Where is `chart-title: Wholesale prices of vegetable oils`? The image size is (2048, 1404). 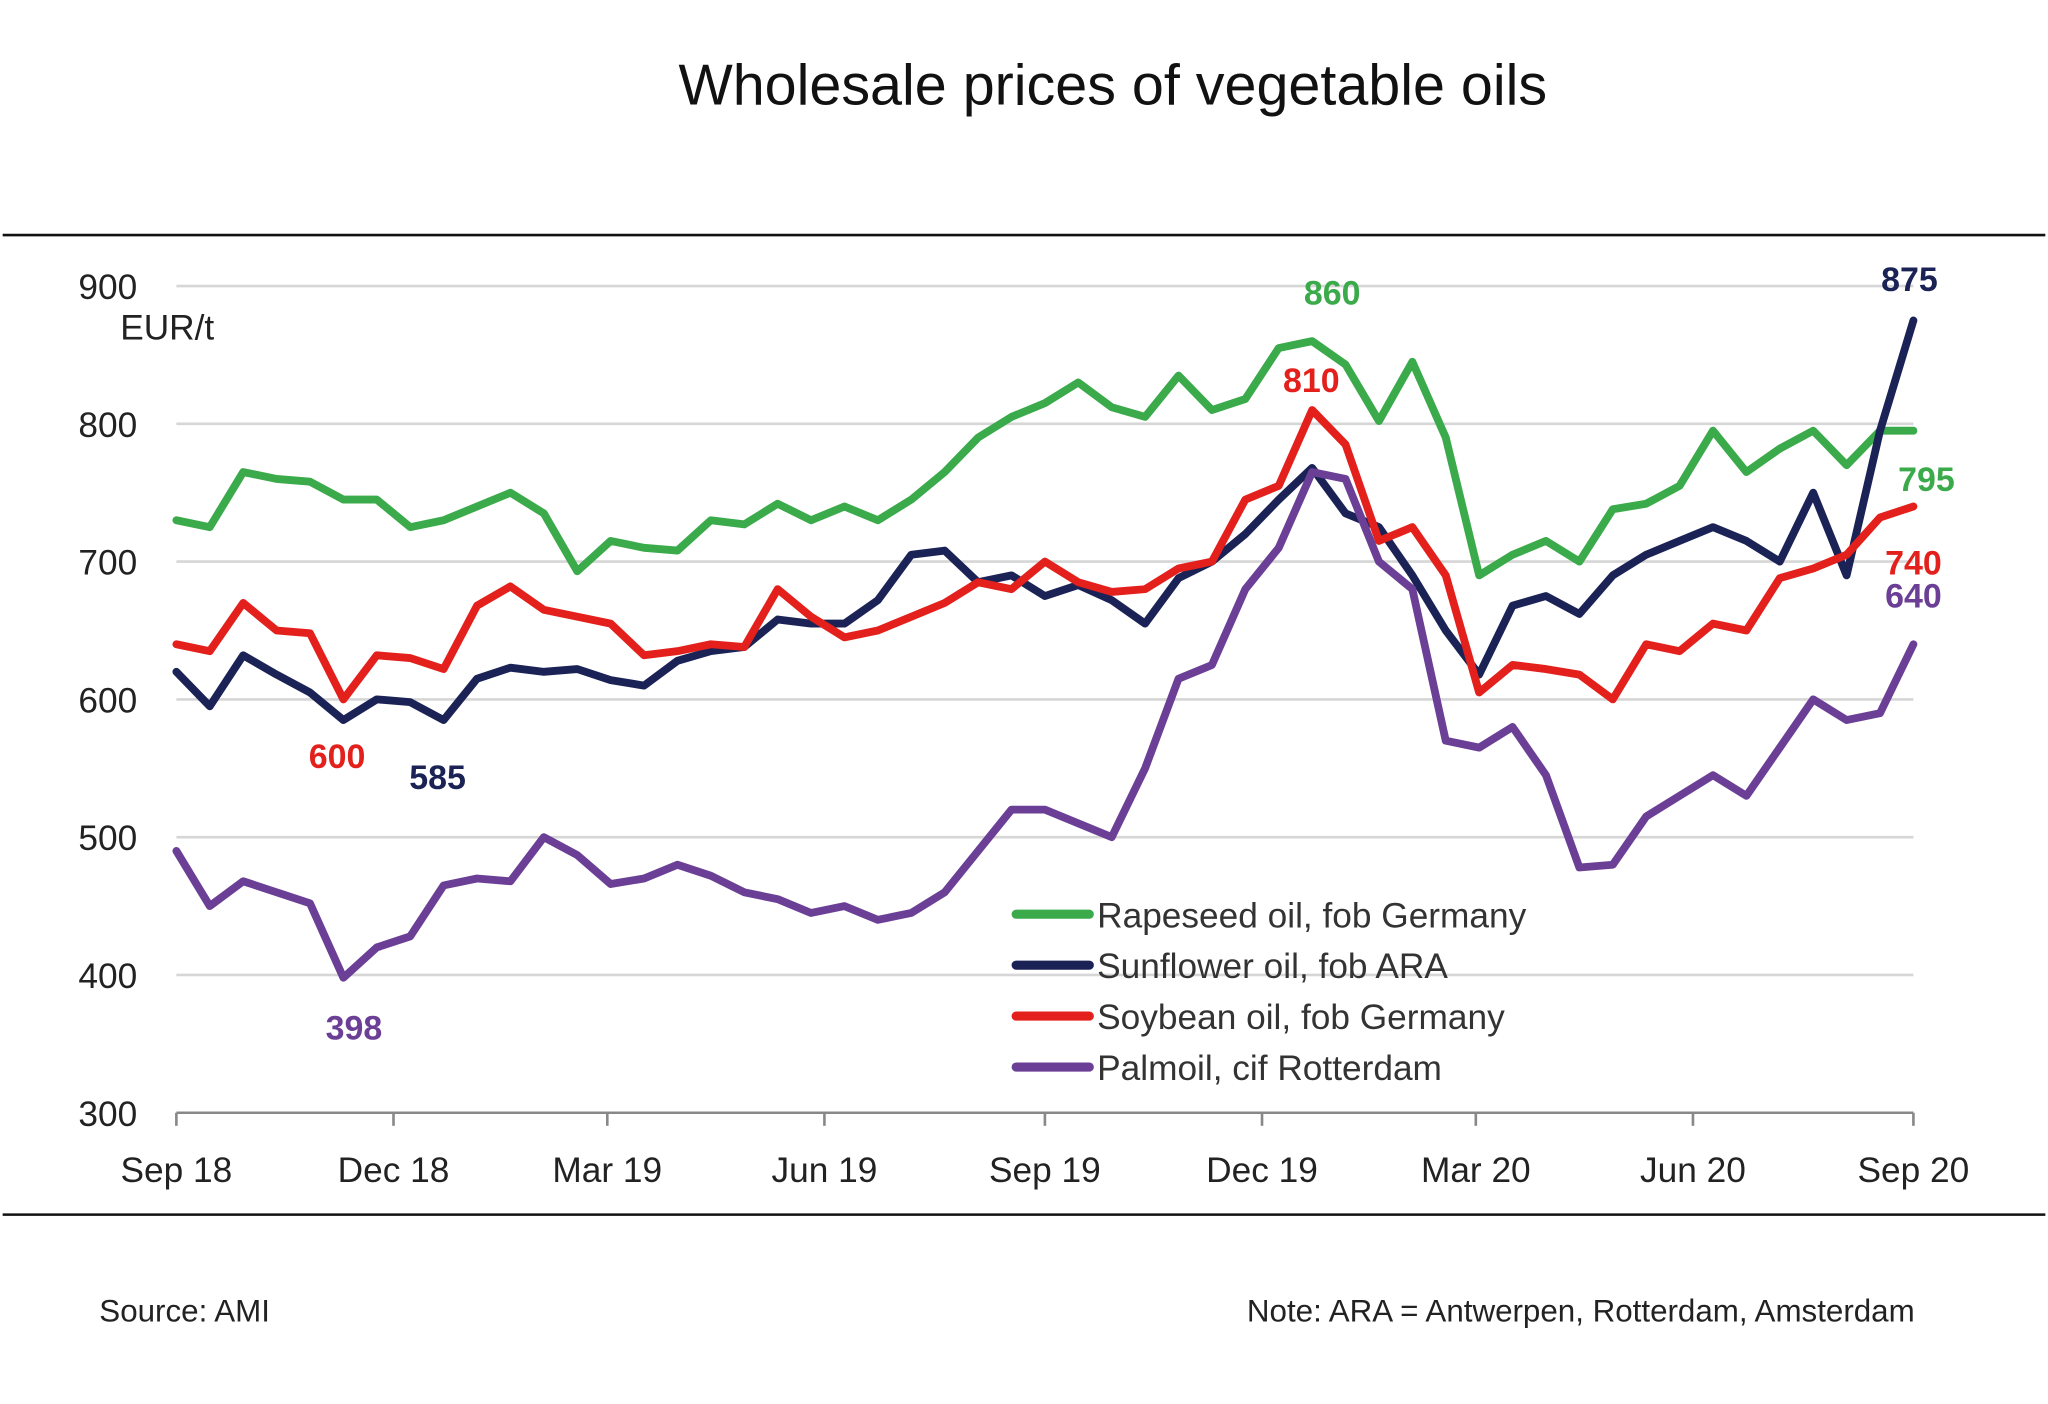
chart-title: Wholesale prices of vegetable oils is located at coordinates (1112, 85).